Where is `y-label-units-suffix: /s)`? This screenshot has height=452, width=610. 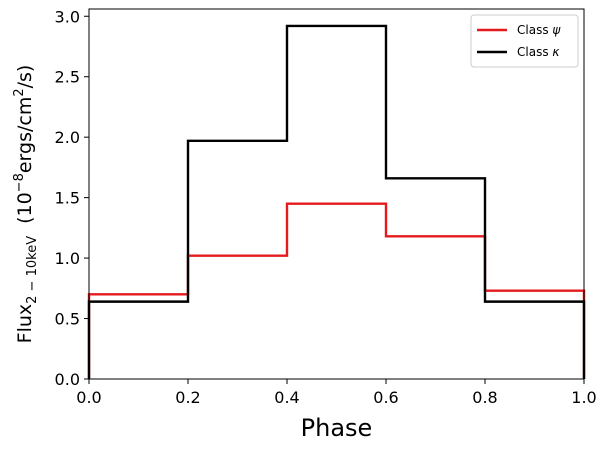 y-label-units-suffix: /s) is located at coordinates (25, 77).